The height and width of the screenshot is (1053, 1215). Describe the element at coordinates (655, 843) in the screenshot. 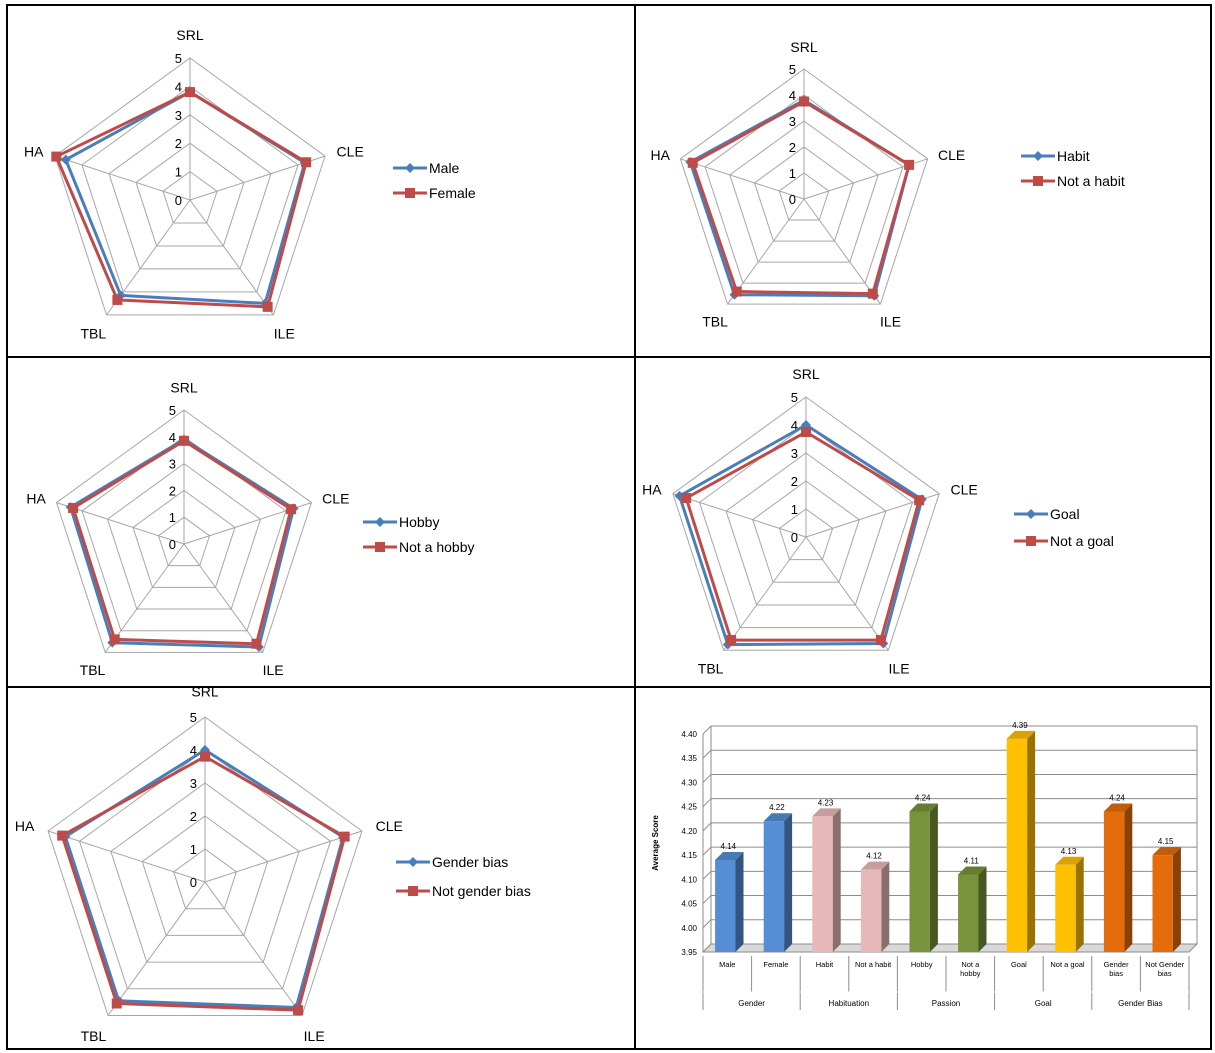

I see `y-axis-title: Average Score` at that location.